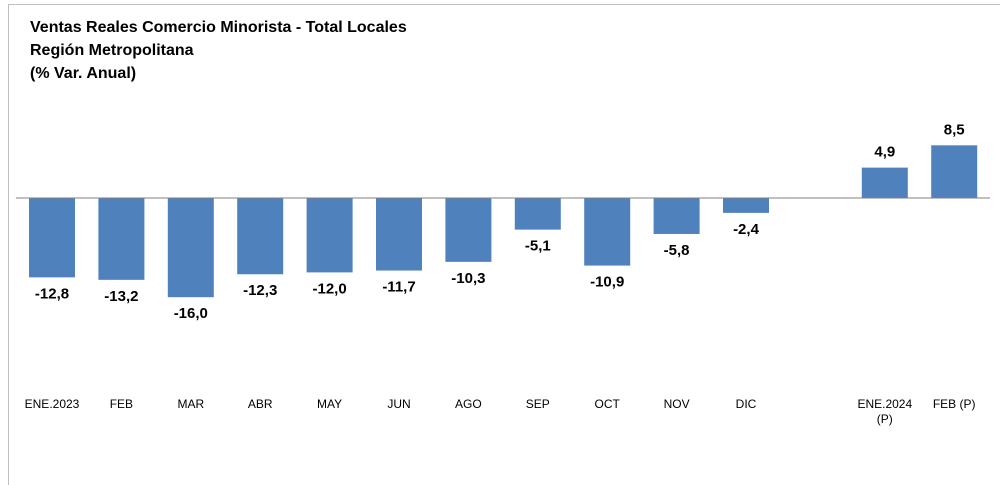 The height and width of the screenshot is (485, 1000). I want to click on data-label: -11,7, so click(398, 287).